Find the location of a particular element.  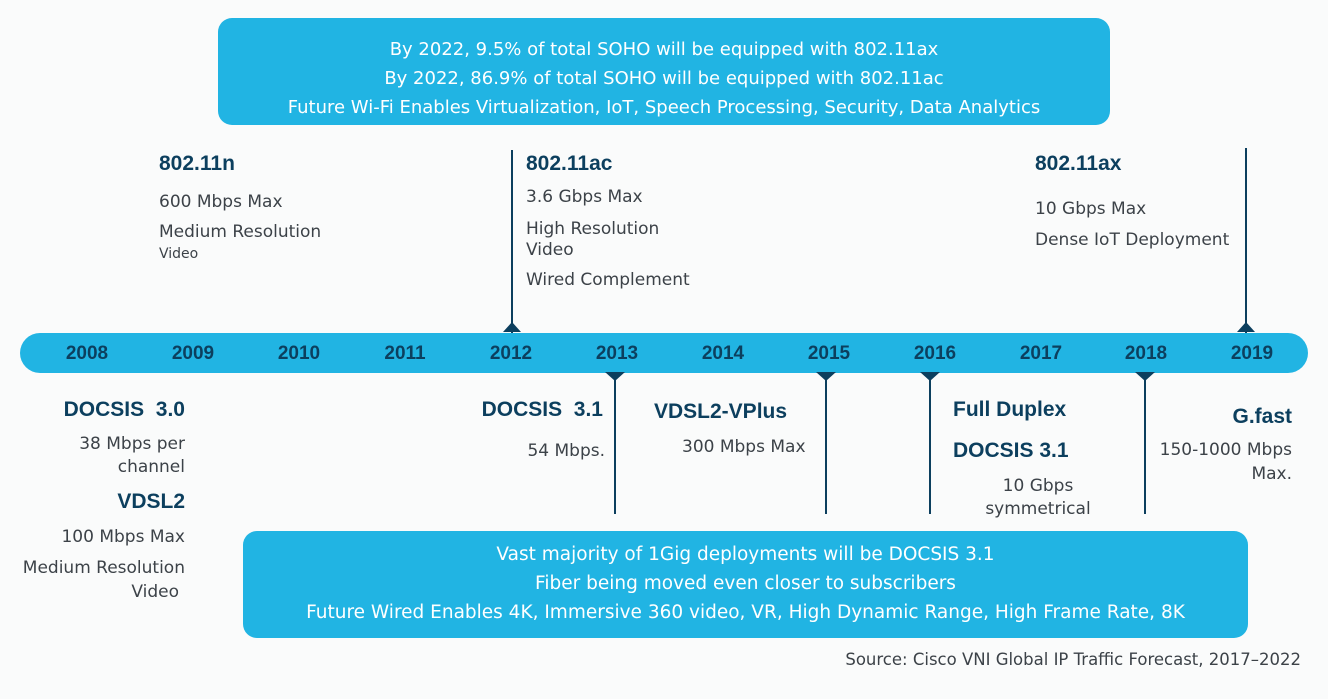

marker-arrow-802-11ac is located at coordinates (512, 327).